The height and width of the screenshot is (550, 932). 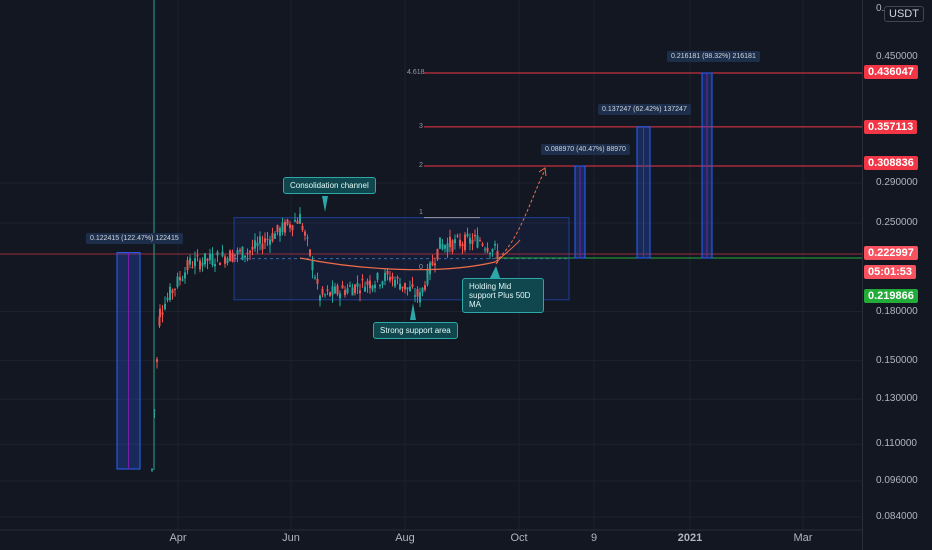 What do you see at coordinates (585, 149) in the screenshot?
I see `measure-label: 0.088970 (40.47%) 88970` at bounding box center [585, 149].